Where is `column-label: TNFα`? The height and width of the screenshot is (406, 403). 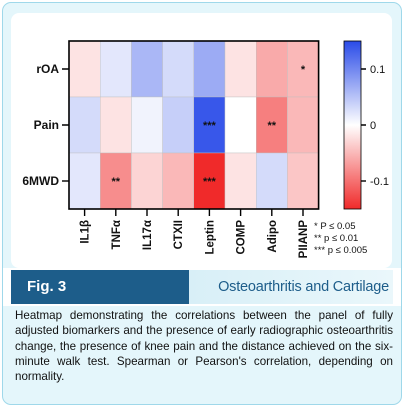 column-label: TNFα is located at coordinates (117, 234).